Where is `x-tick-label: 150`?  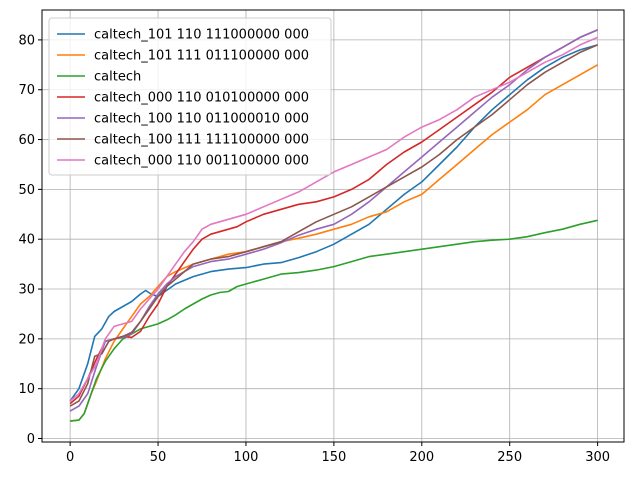 x-tick-label: 150 is located at coordinates (333, 457).